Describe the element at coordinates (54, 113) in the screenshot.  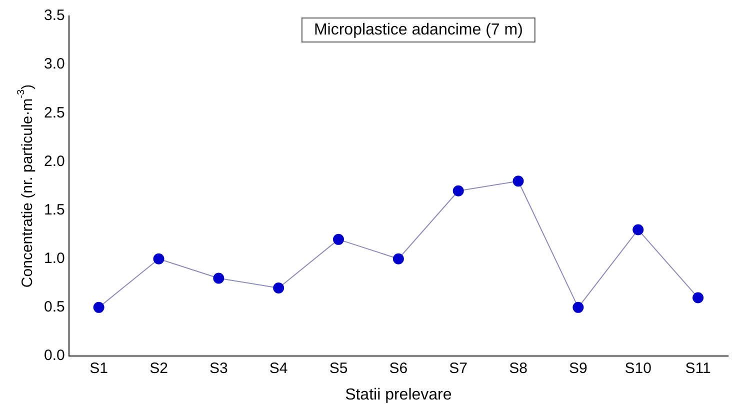
I see `y-tick-label: 2.5` at that location.